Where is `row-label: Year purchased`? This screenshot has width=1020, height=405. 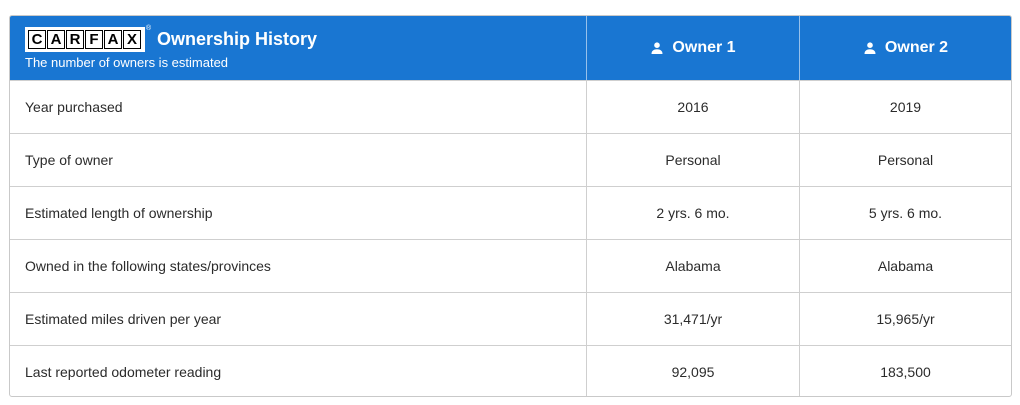
row-label: Year purchased is located at coordinates (298, 107).